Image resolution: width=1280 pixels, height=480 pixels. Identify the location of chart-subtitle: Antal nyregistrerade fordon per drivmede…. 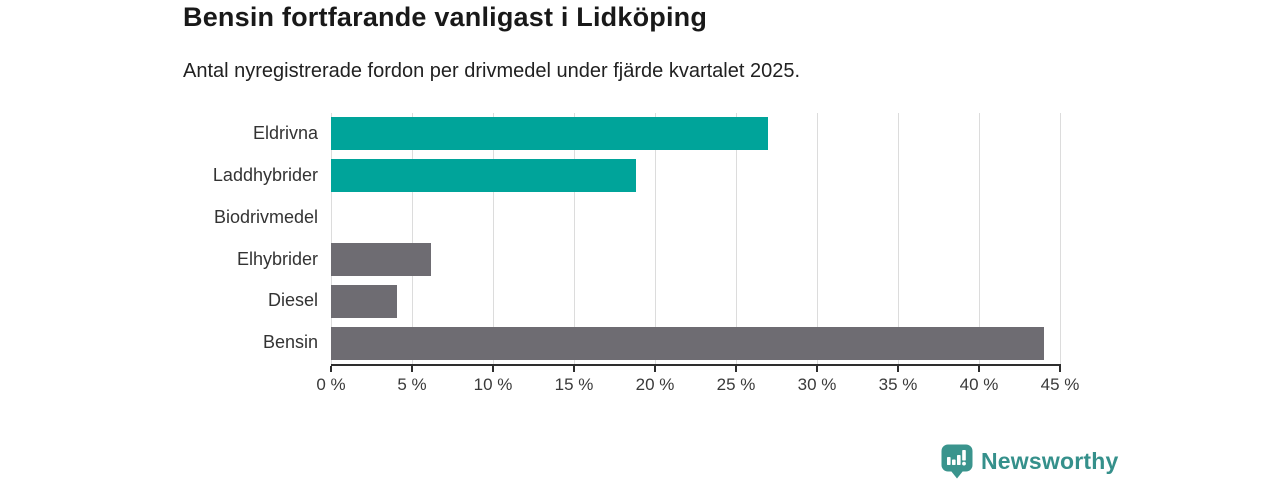
(492, 71).